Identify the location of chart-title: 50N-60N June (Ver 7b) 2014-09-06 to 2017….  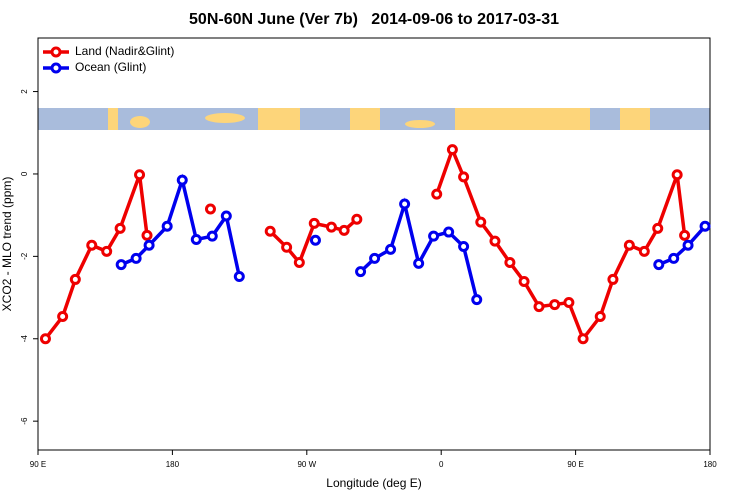
(374, 19).